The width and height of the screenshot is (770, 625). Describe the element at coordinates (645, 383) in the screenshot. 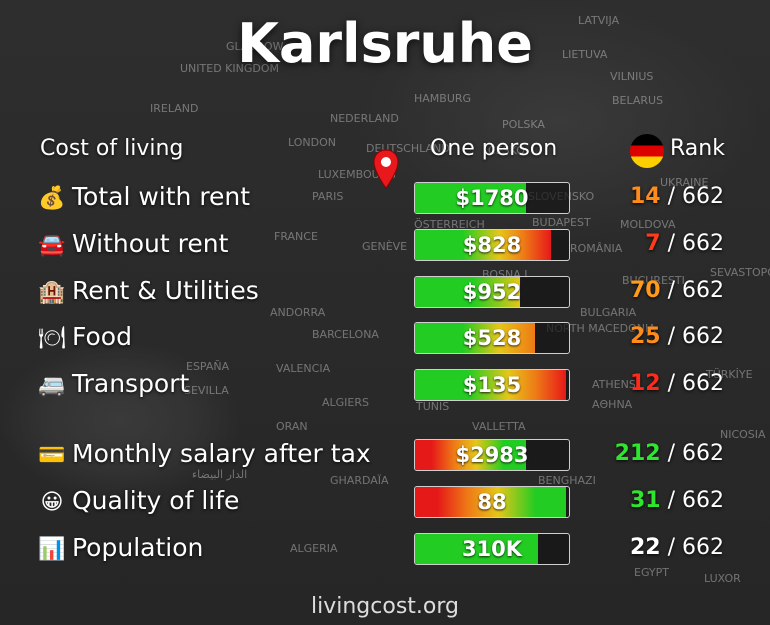

I see `rank-number: 12` at that location.